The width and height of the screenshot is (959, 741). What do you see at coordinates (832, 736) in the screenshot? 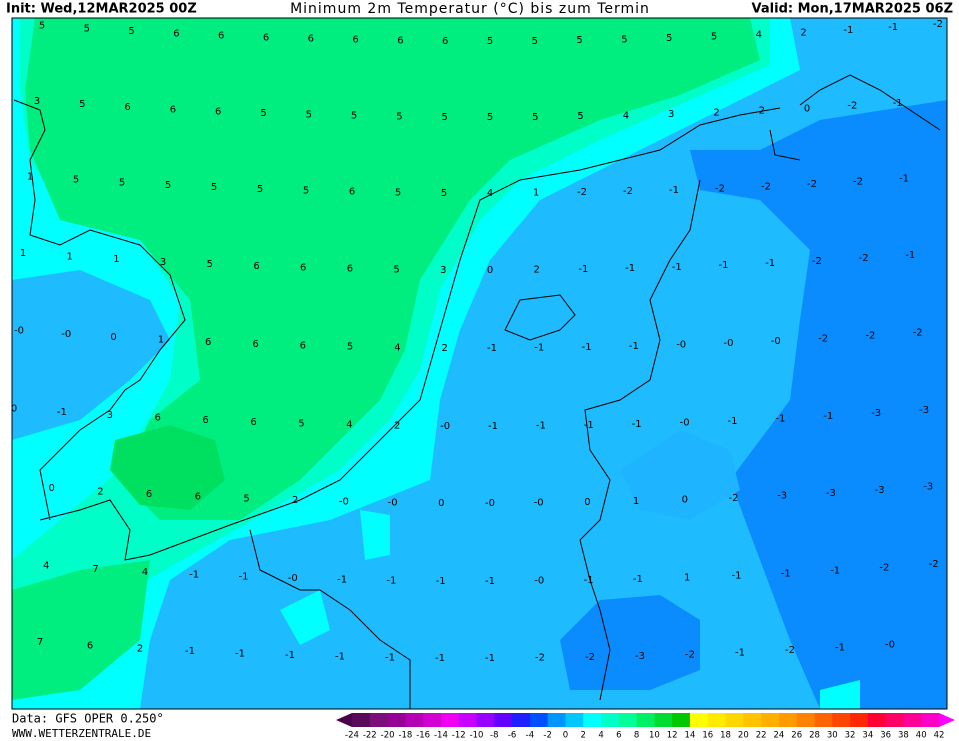
I see `color-bar-label: 30` at bounding box center [832, 736].